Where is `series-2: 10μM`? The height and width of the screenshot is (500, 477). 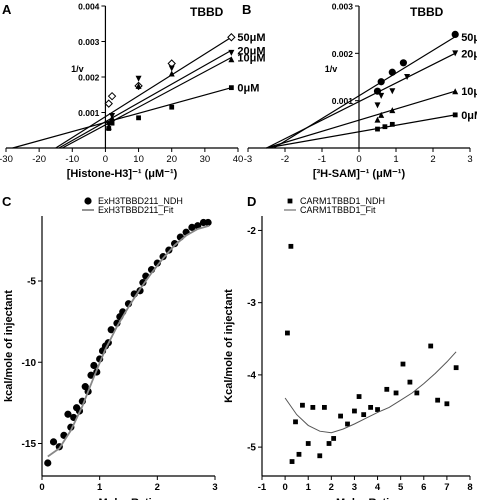
series-2: 10μM is located at coordinates (371, 117).